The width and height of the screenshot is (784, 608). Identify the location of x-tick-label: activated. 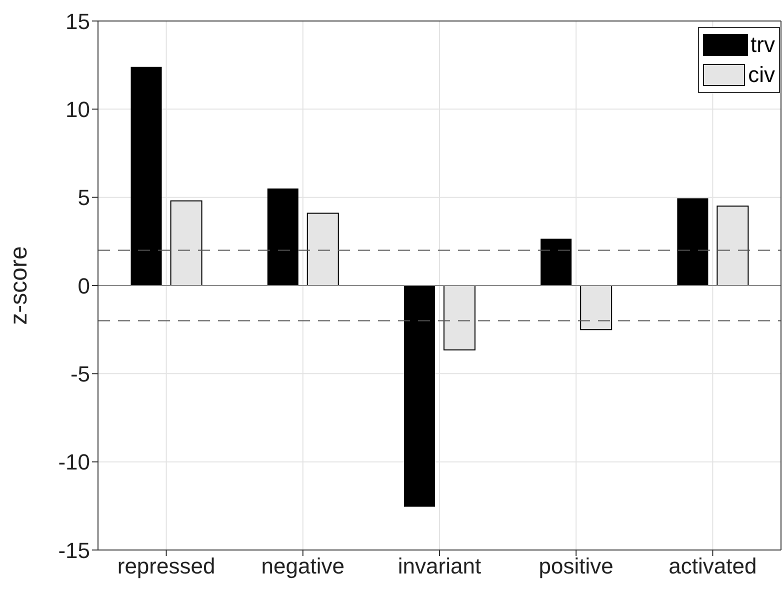
(712, 566).